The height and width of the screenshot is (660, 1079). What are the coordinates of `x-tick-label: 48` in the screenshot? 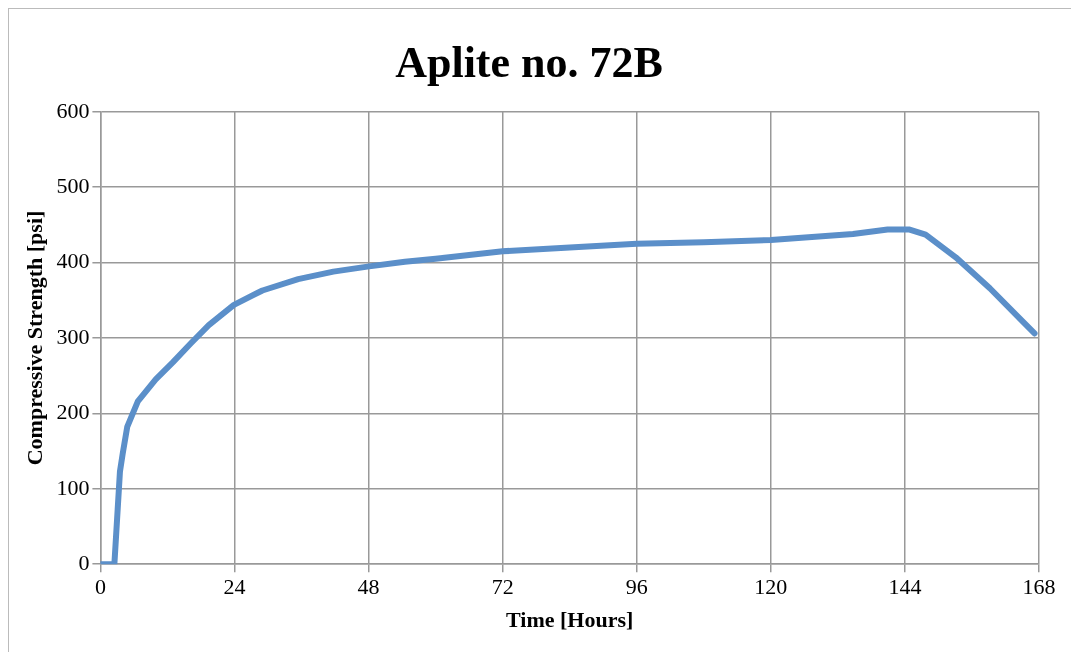 It's located at (368, 587).